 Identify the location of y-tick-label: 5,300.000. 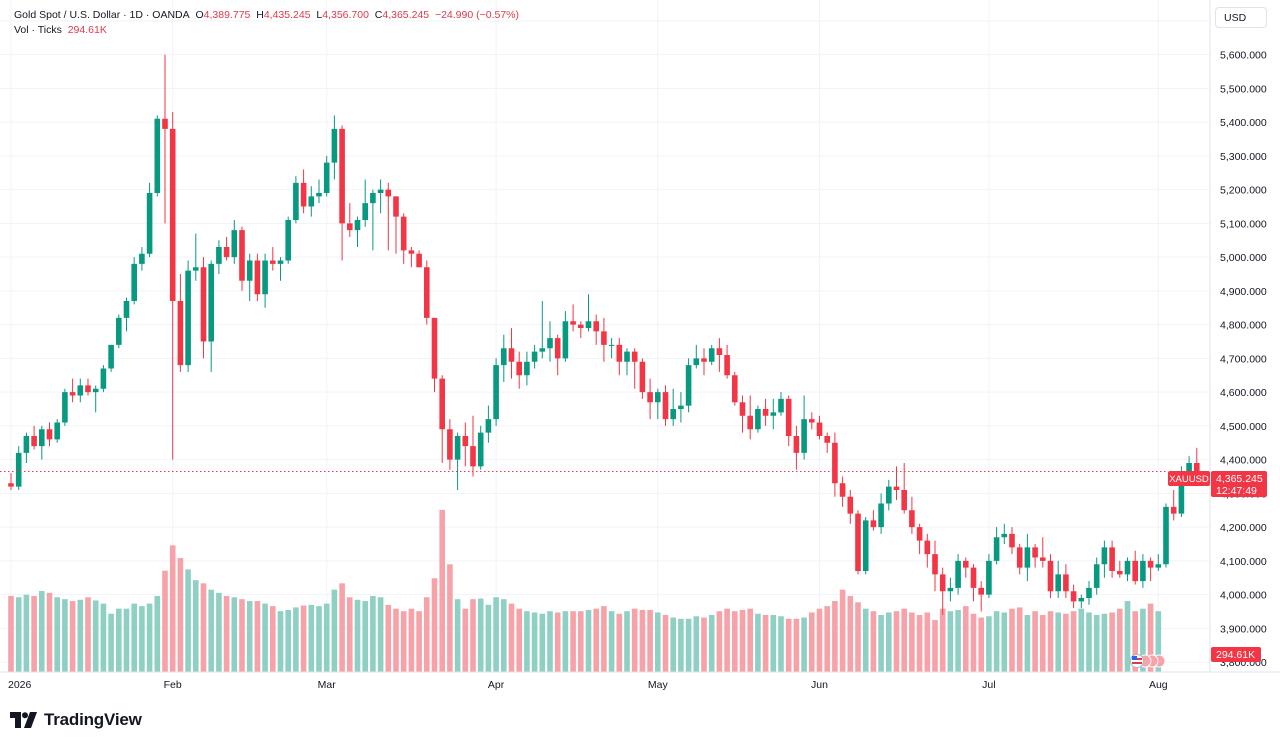
(1243, 157).